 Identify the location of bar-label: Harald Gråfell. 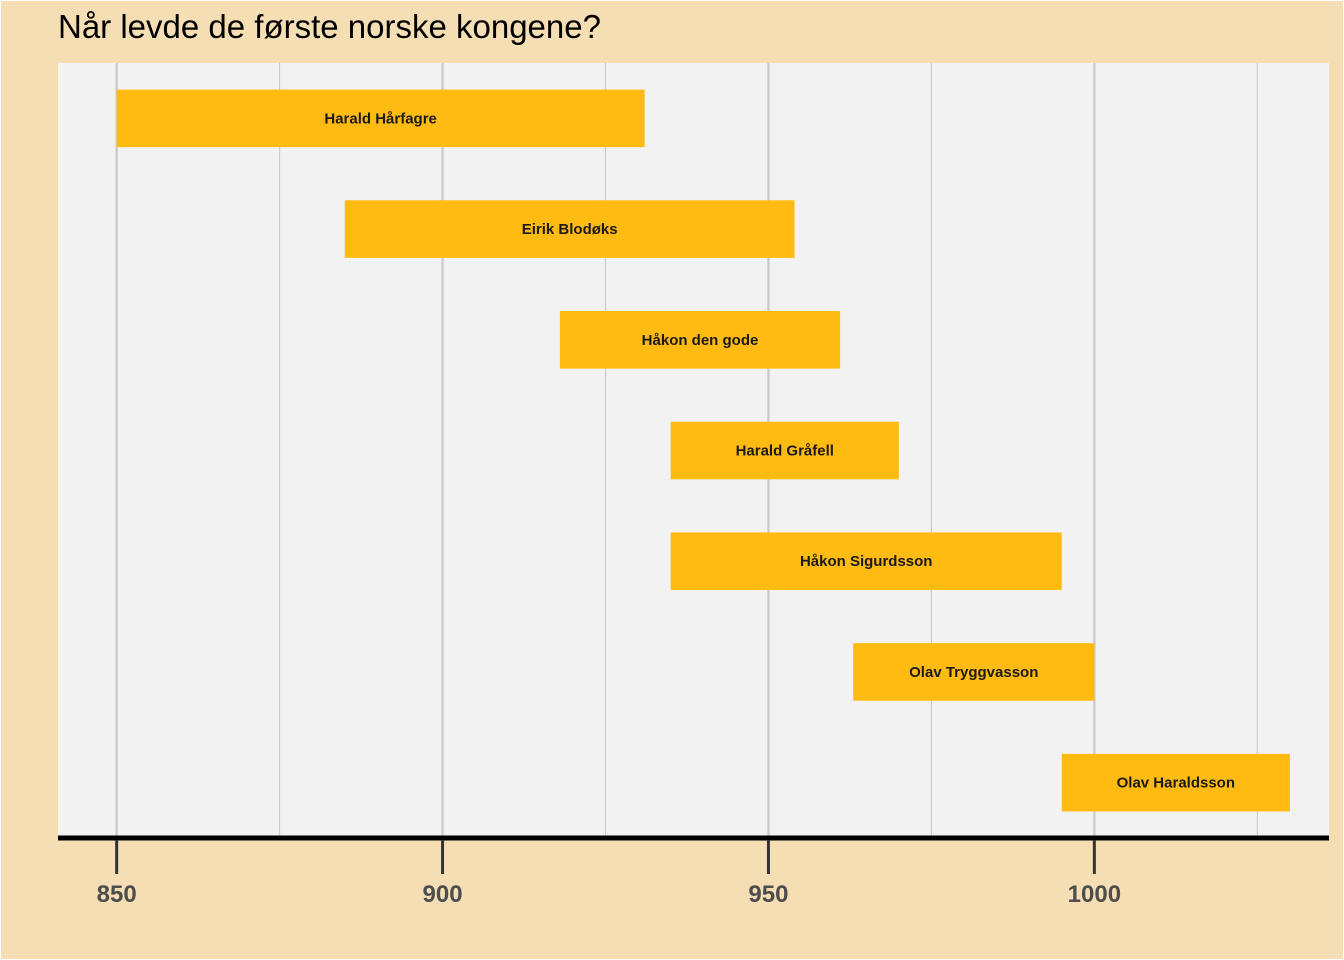
(785, 451).